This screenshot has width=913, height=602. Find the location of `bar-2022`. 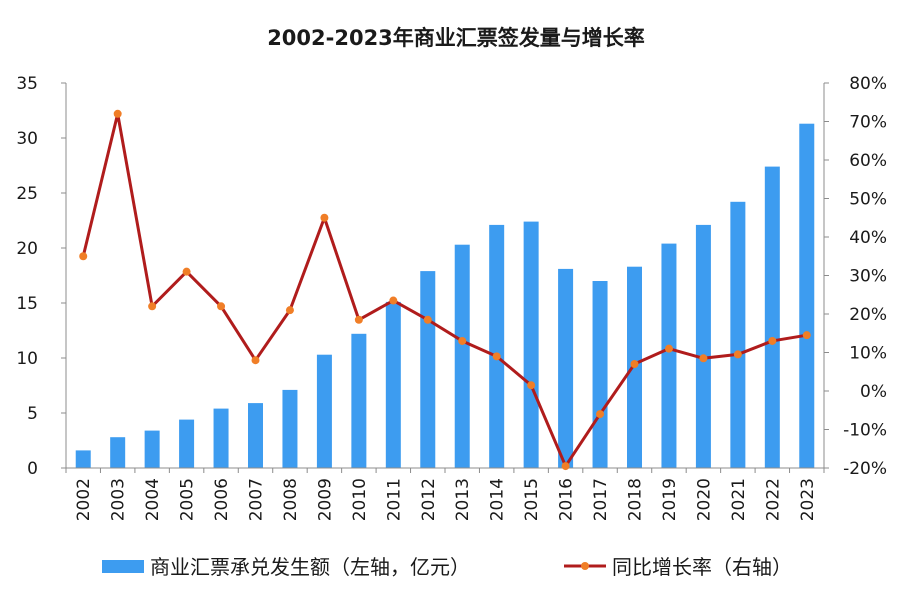

bar-2022 is located at coordinates (772, 317).